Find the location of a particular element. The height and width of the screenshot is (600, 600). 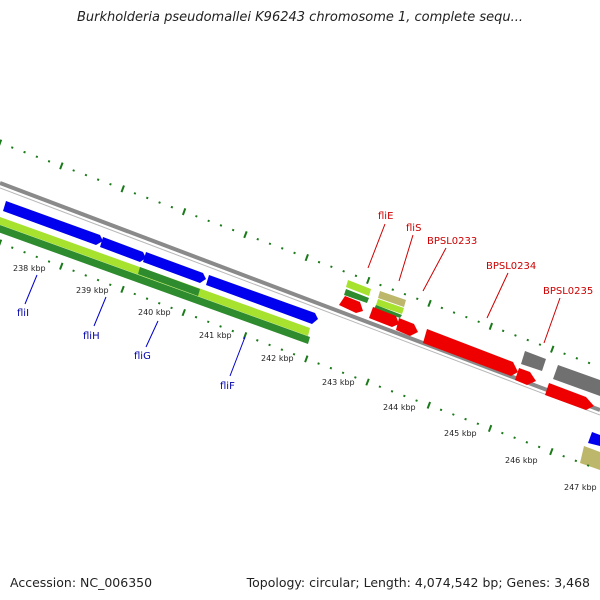

gene-BPSL0233 is located at coordinates (470, 352).